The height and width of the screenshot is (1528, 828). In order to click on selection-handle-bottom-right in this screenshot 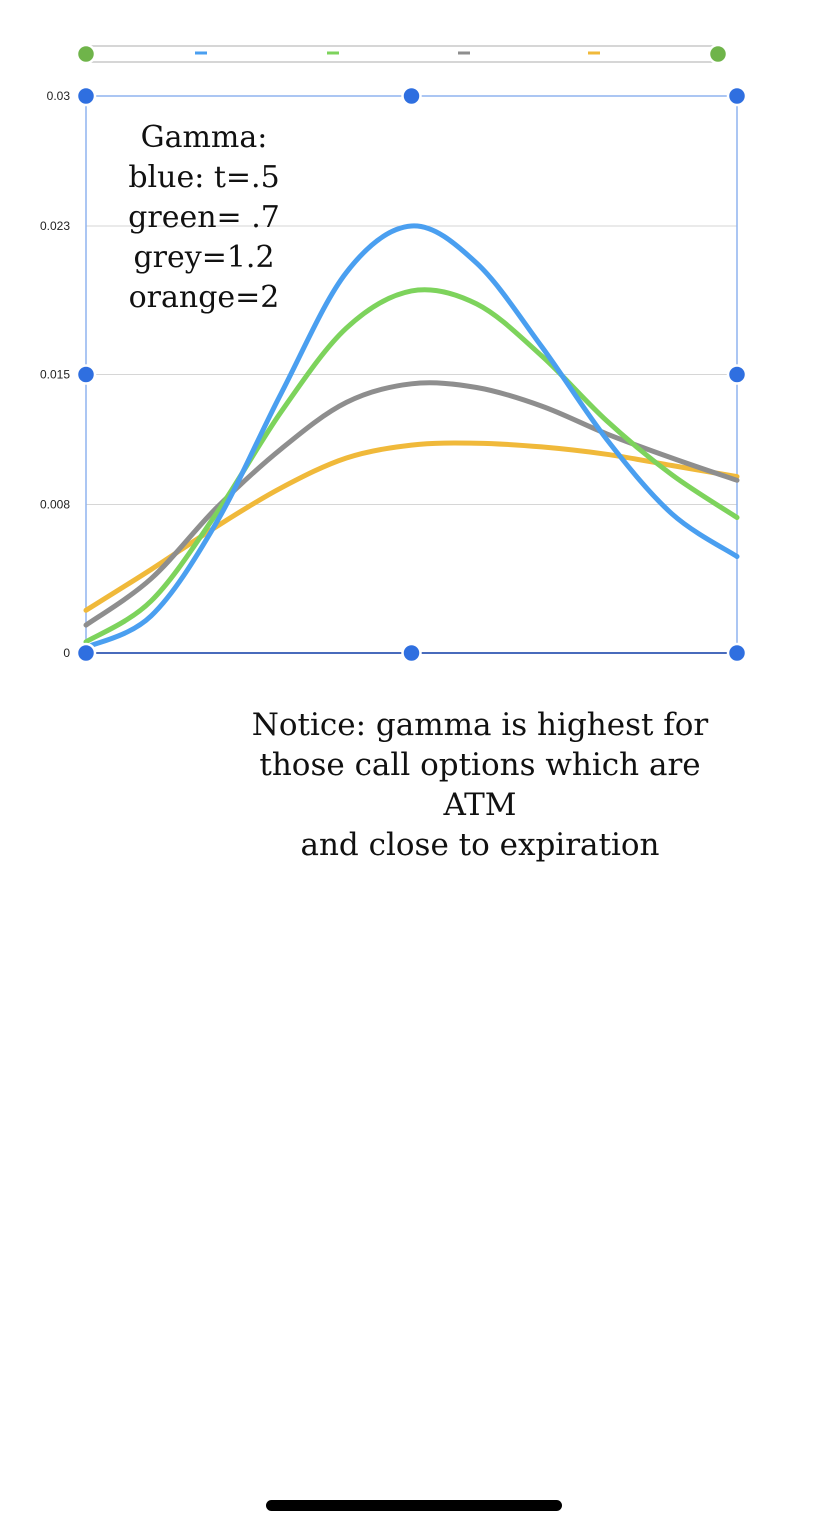, I will do `click(737, 653)`.